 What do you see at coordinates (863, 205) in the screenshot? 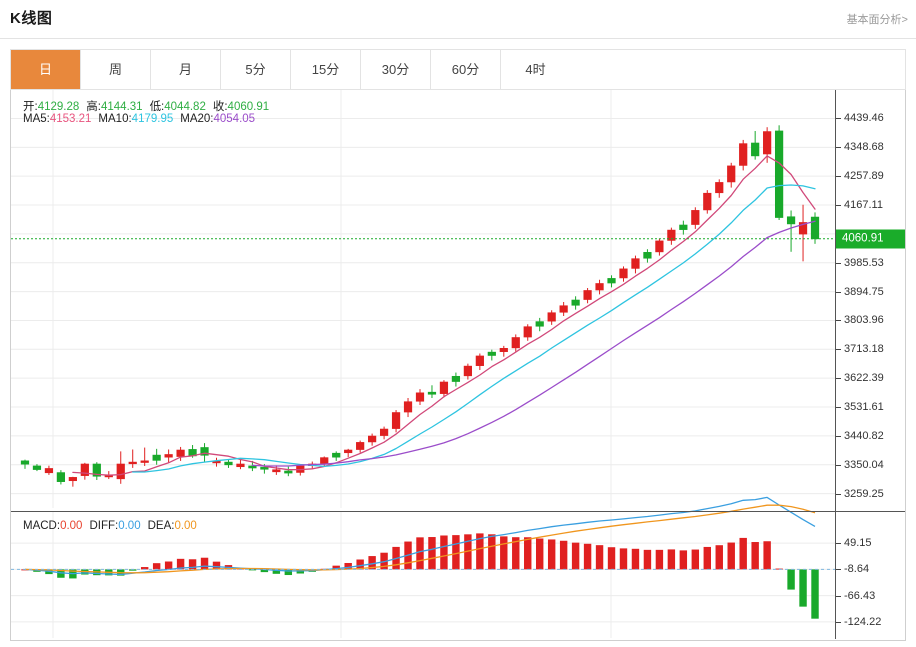
I see `price-axis-label-3: 4167.11` at bounding box center [863, 205].